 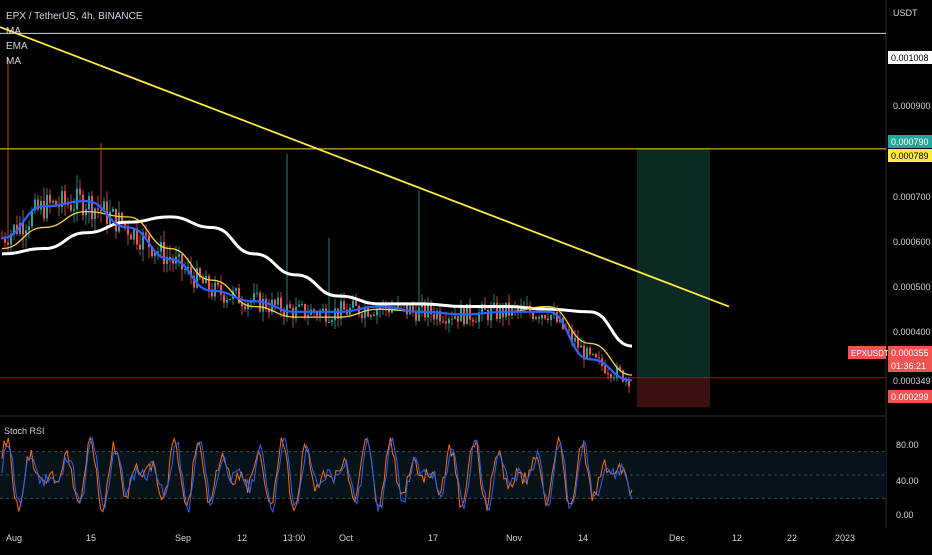 What do you see at coordinates (912, 106) in the screenshot?
I see `price-tick: 0.000900` at bounding box center [912, 106].